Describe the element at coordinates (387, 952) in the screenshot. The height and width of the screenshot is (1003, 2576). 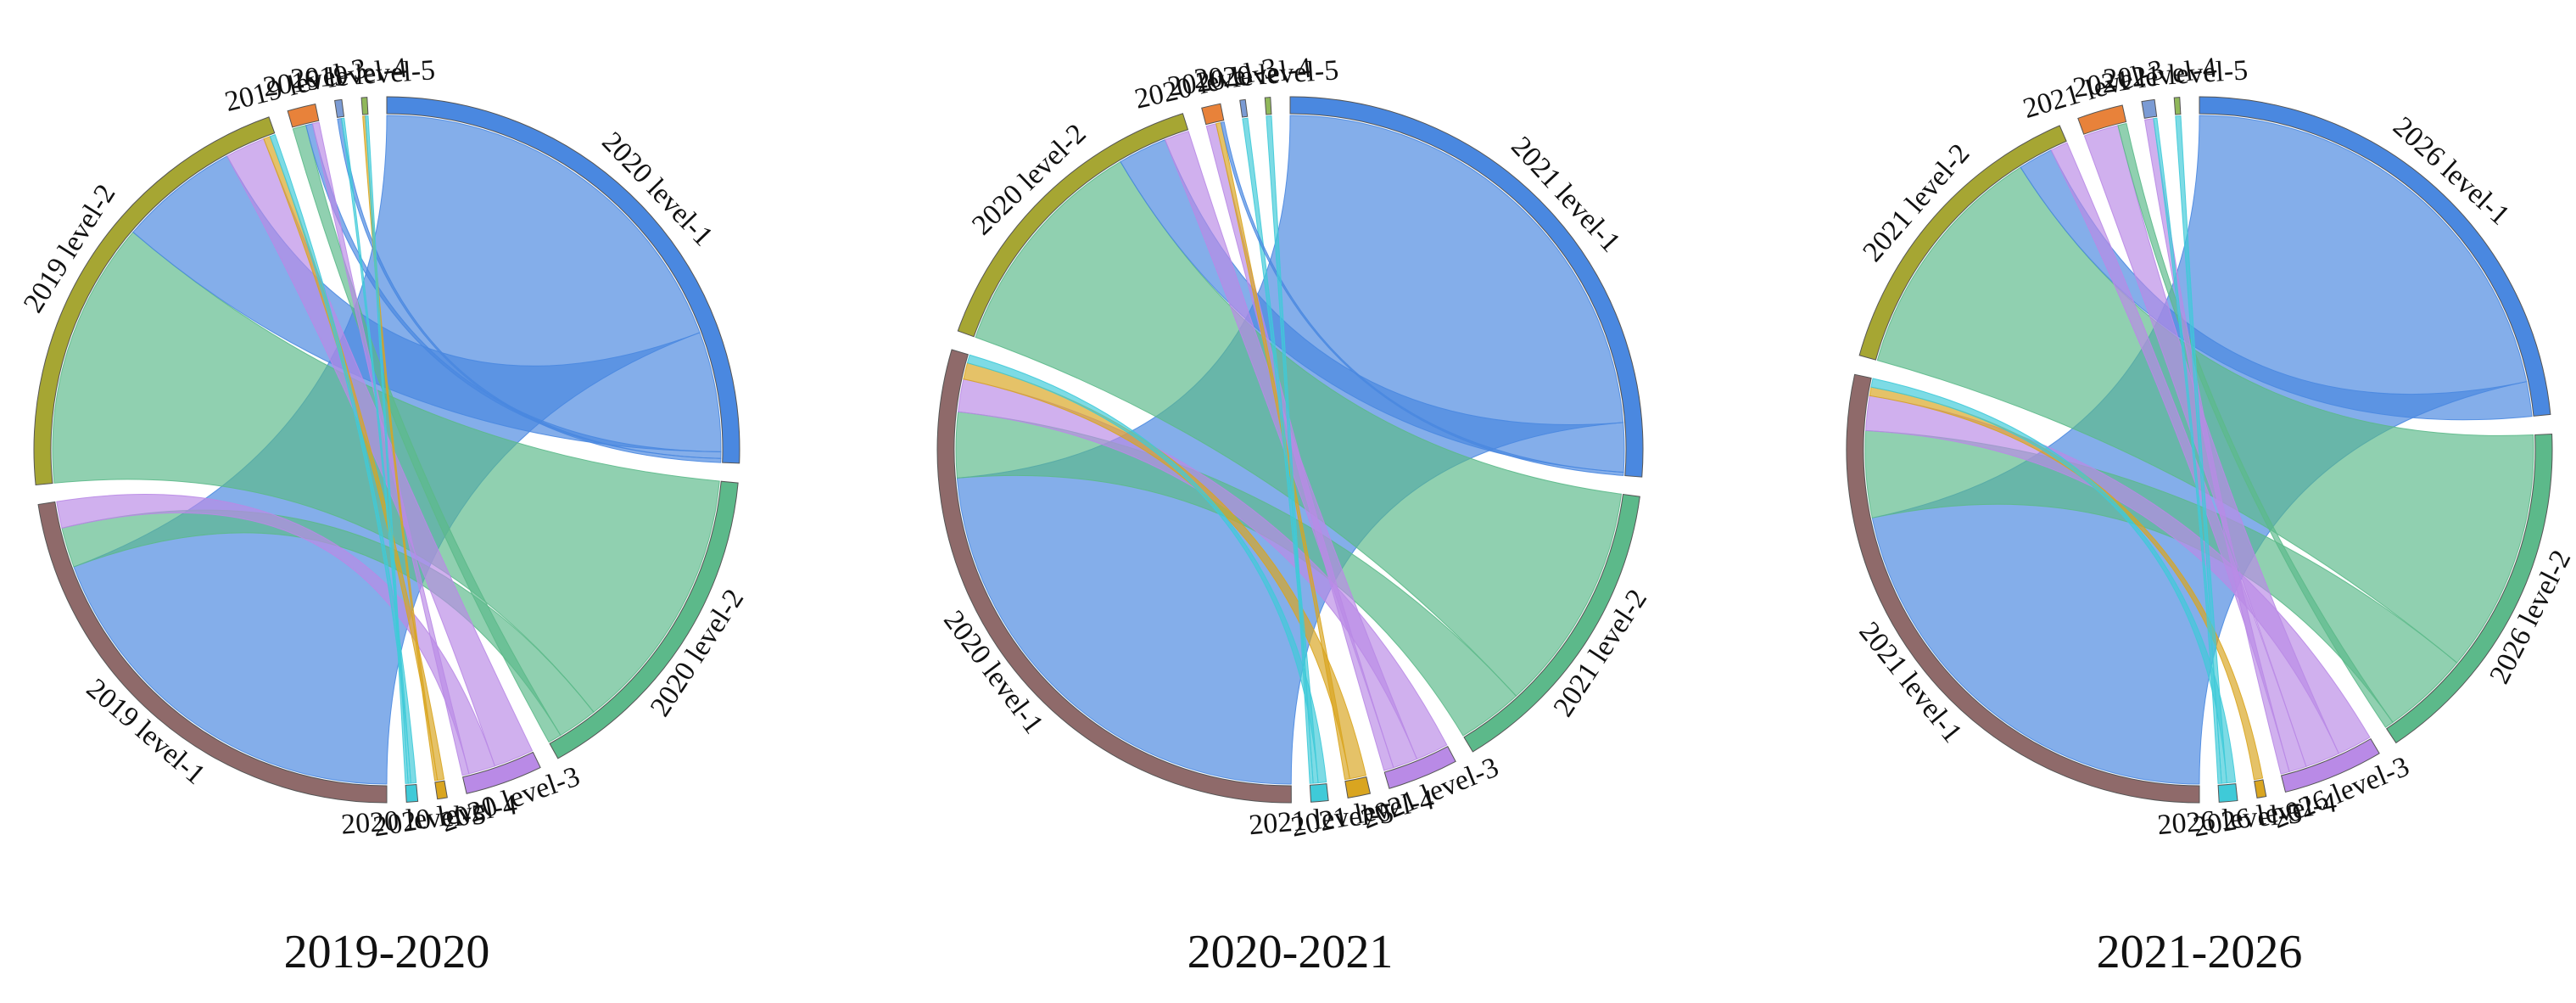
I see `panel-title: 2019-2020` at that location.